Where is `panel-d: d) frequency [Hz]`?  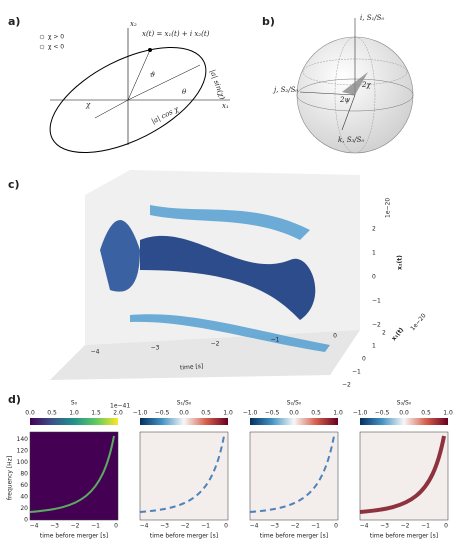 panel-d: d) frequency [Hz] is located at coordinates (14, 446).